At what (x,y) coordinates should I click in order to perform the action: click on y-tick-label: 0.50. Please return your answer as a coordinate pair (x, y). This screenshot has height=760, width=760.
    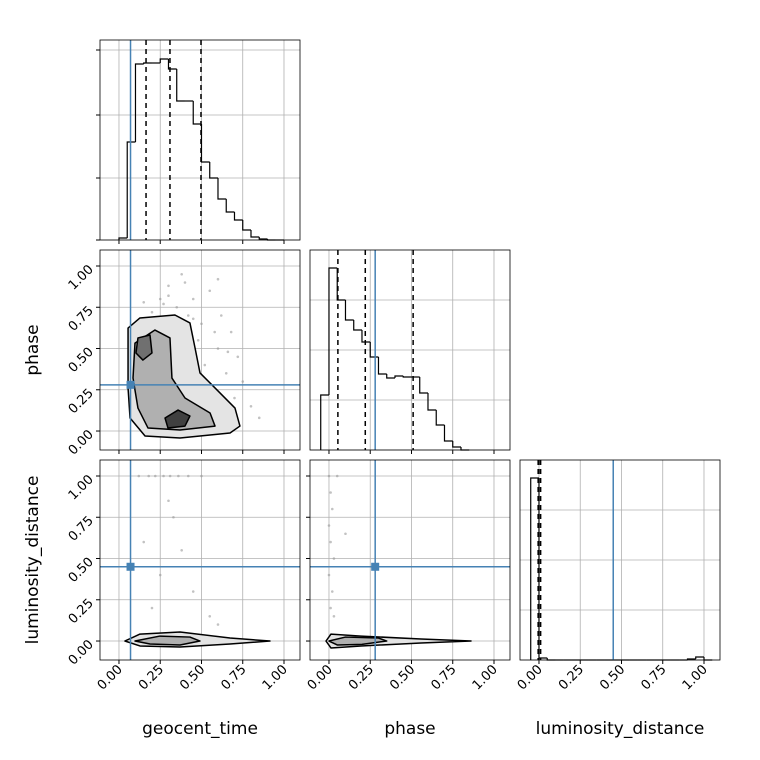
    Looking at the image, I should click on (81, 570).